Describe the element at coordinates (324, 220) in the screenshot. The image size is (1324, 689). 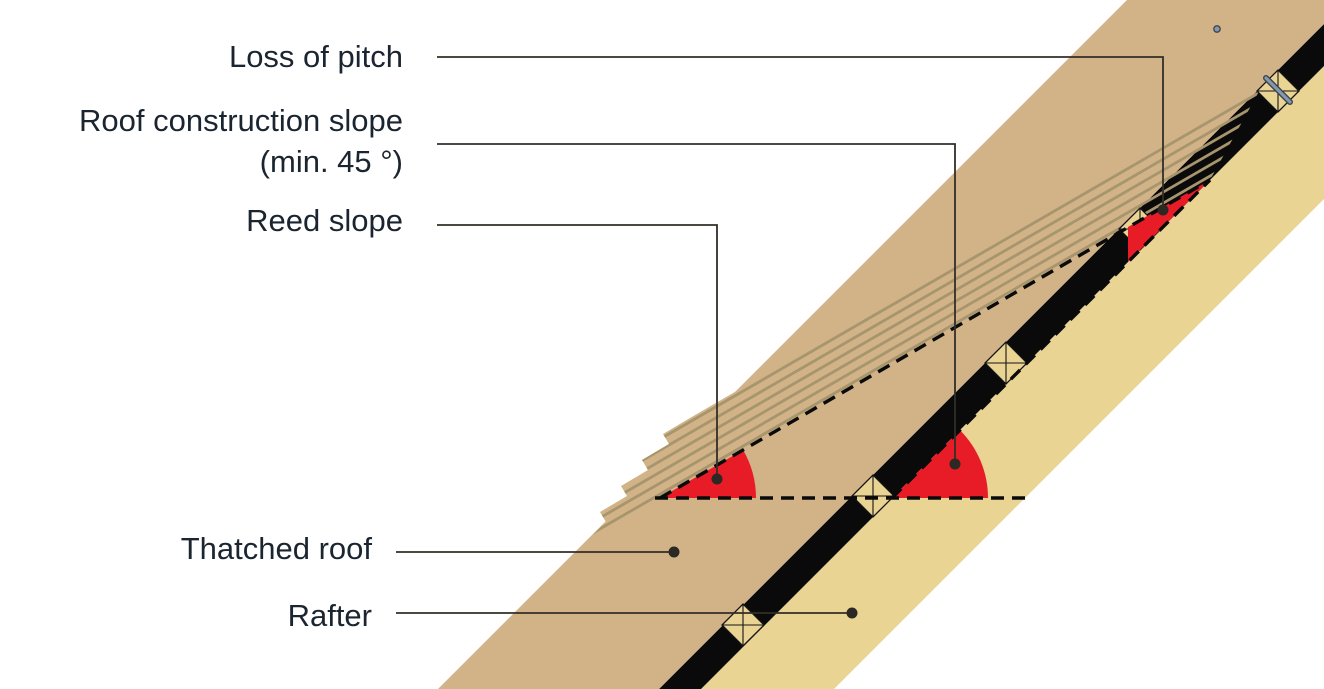
I see `label-reed-slope: Reed slope` at that location.